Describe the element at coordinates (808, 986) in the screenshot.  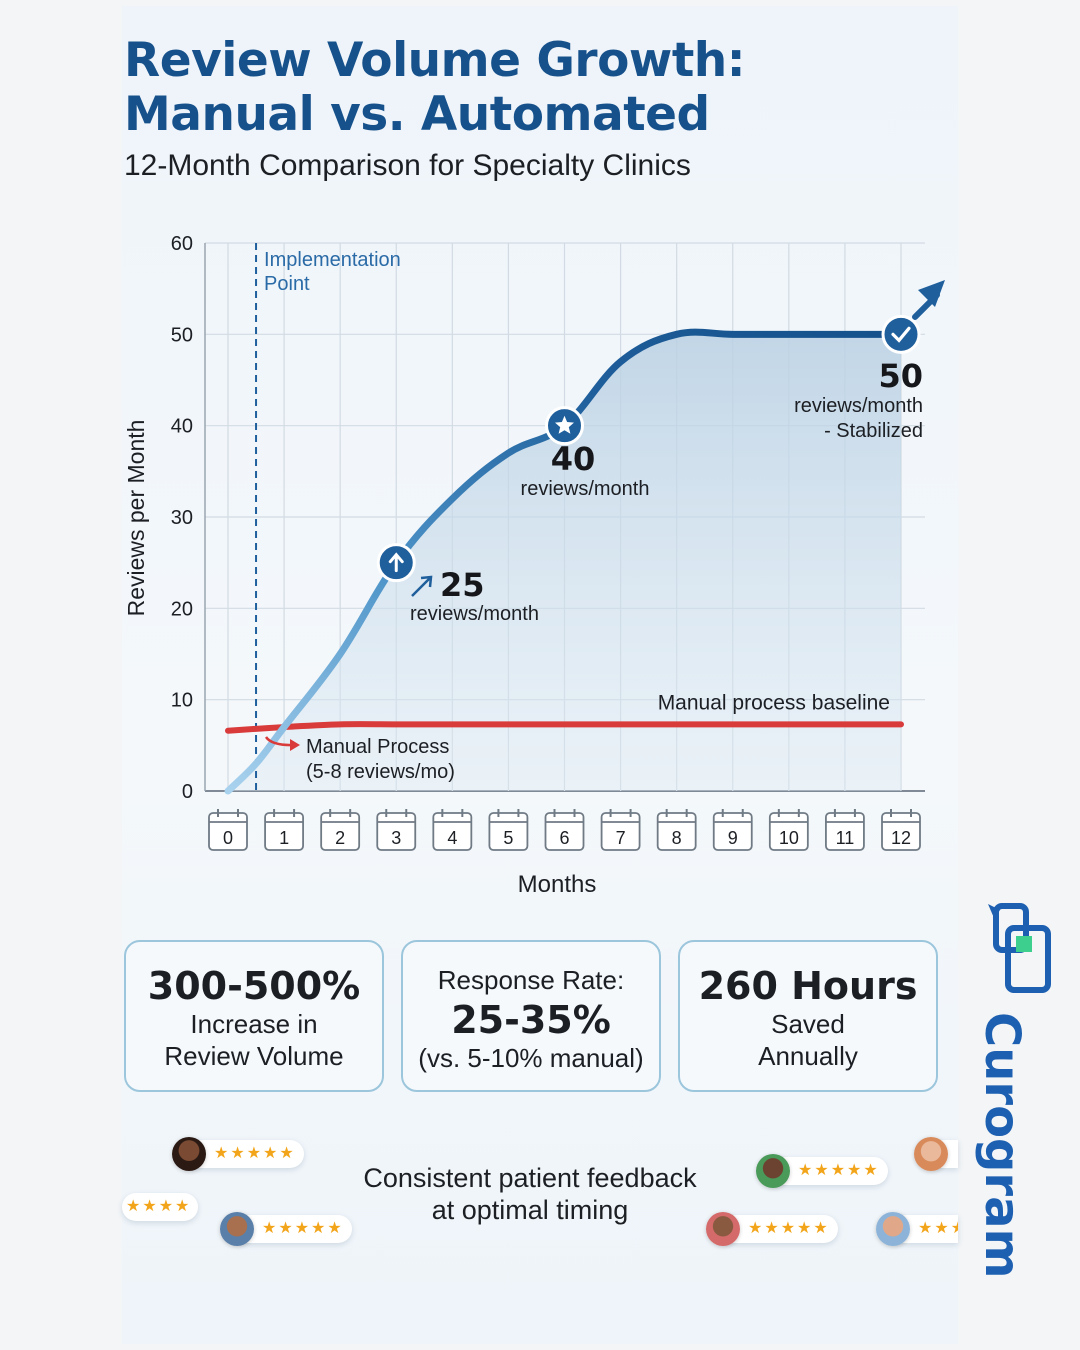
I see `stat-hours-value: 260 Hours` at that location.